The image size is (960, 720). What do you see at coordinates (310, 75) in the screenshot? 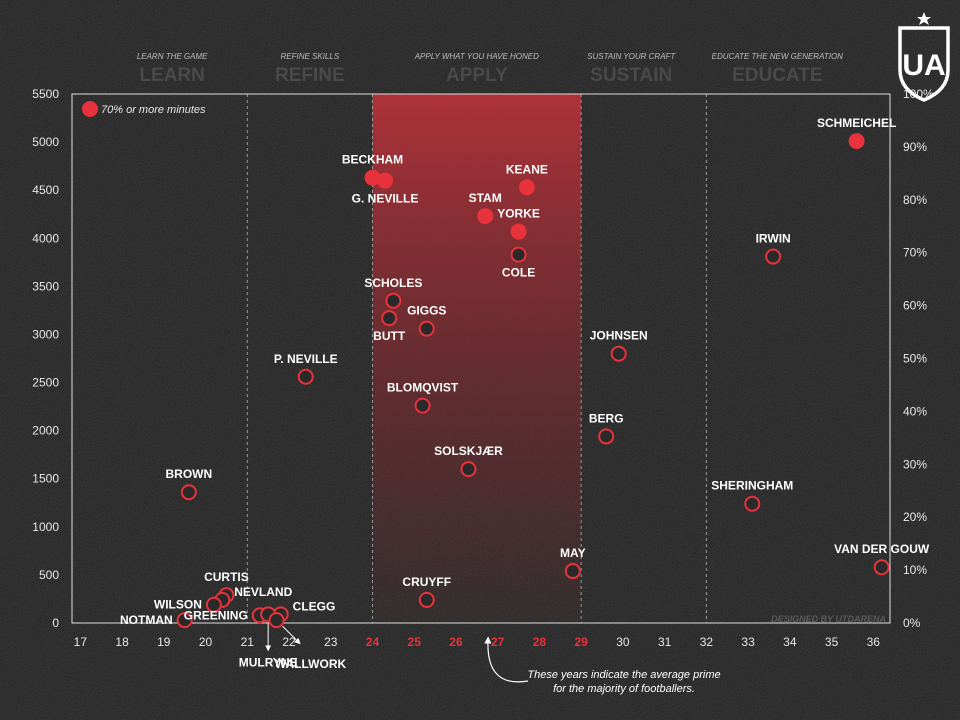
I see `phase-title: REFINE` at bounding box center [310, 75].